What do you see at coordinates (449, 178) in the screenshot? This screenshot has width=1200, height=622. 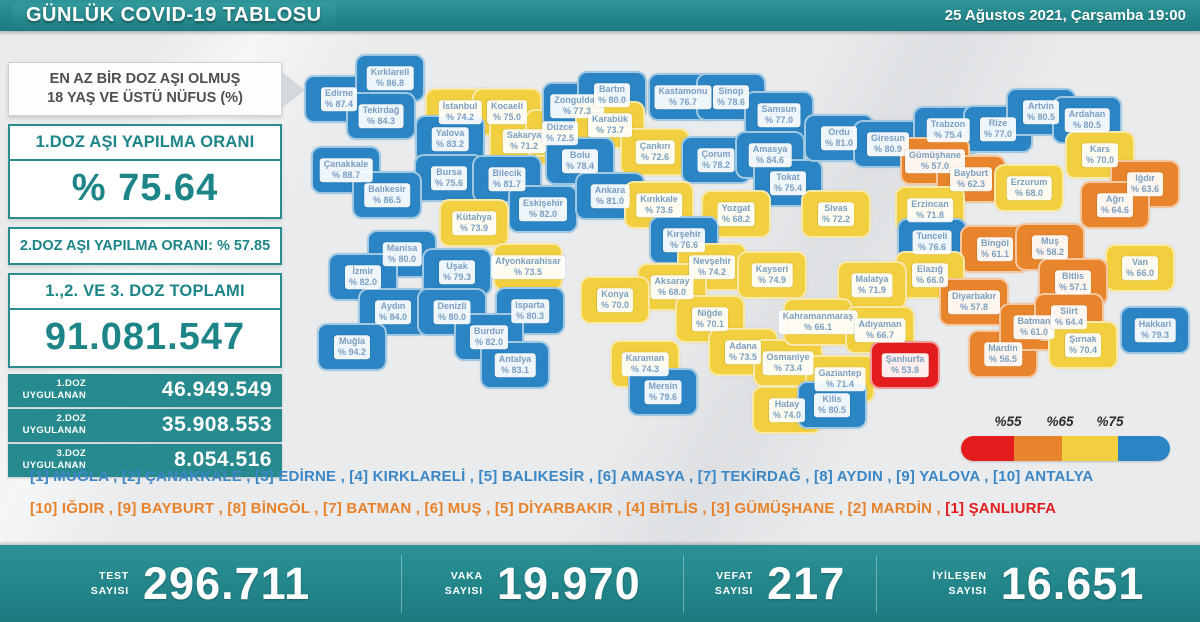 I see `province-label-bursa: Bursa% 75.6` at bounding box center [449, 178].